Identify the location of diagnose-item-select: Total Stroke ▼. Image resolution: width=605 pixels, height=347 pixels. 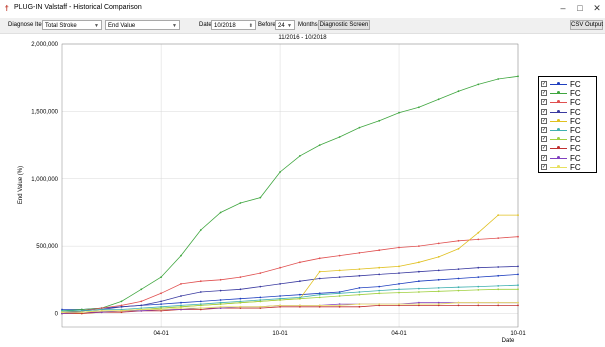
(72, 25).